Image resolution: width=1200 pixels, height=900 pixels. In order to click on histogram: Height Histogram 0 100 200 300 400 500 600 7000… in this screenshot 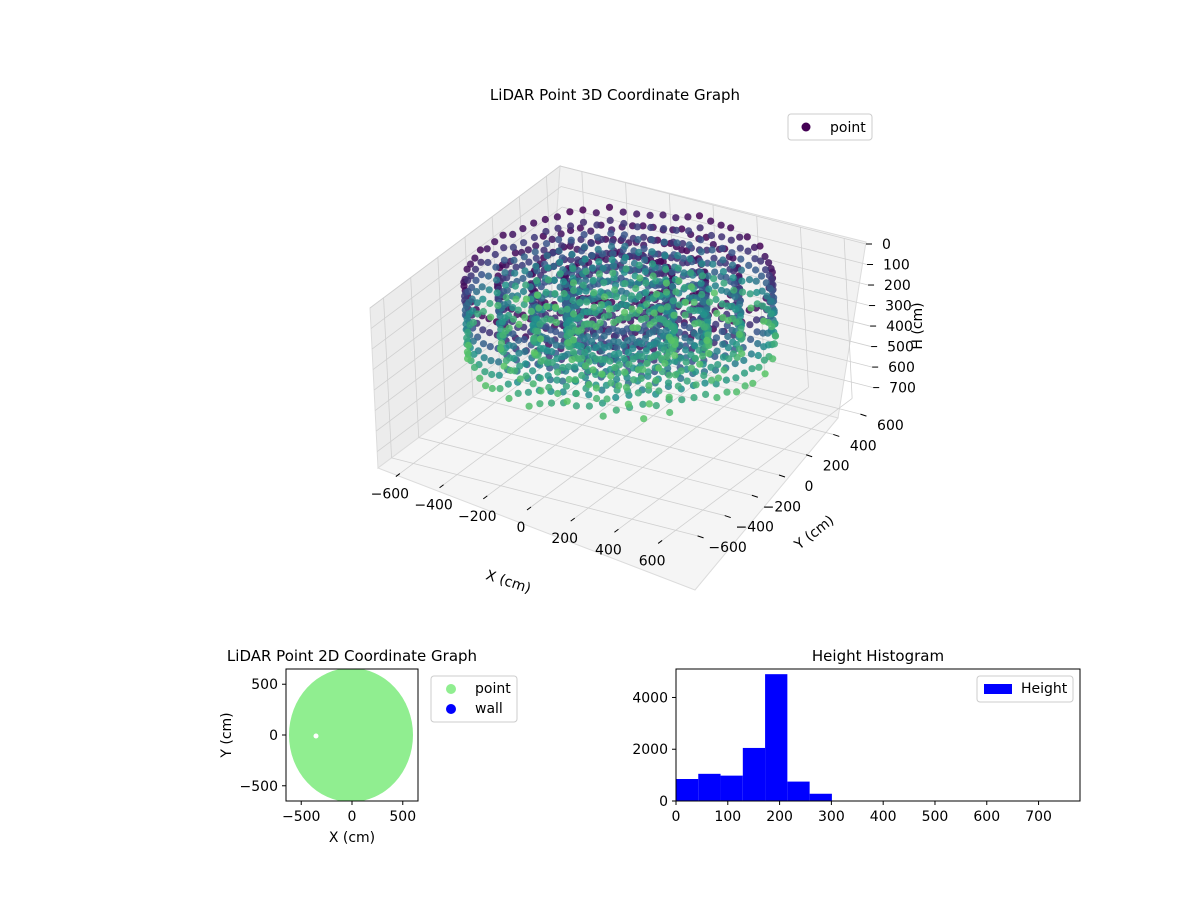, I will do `click(856, 736)`.